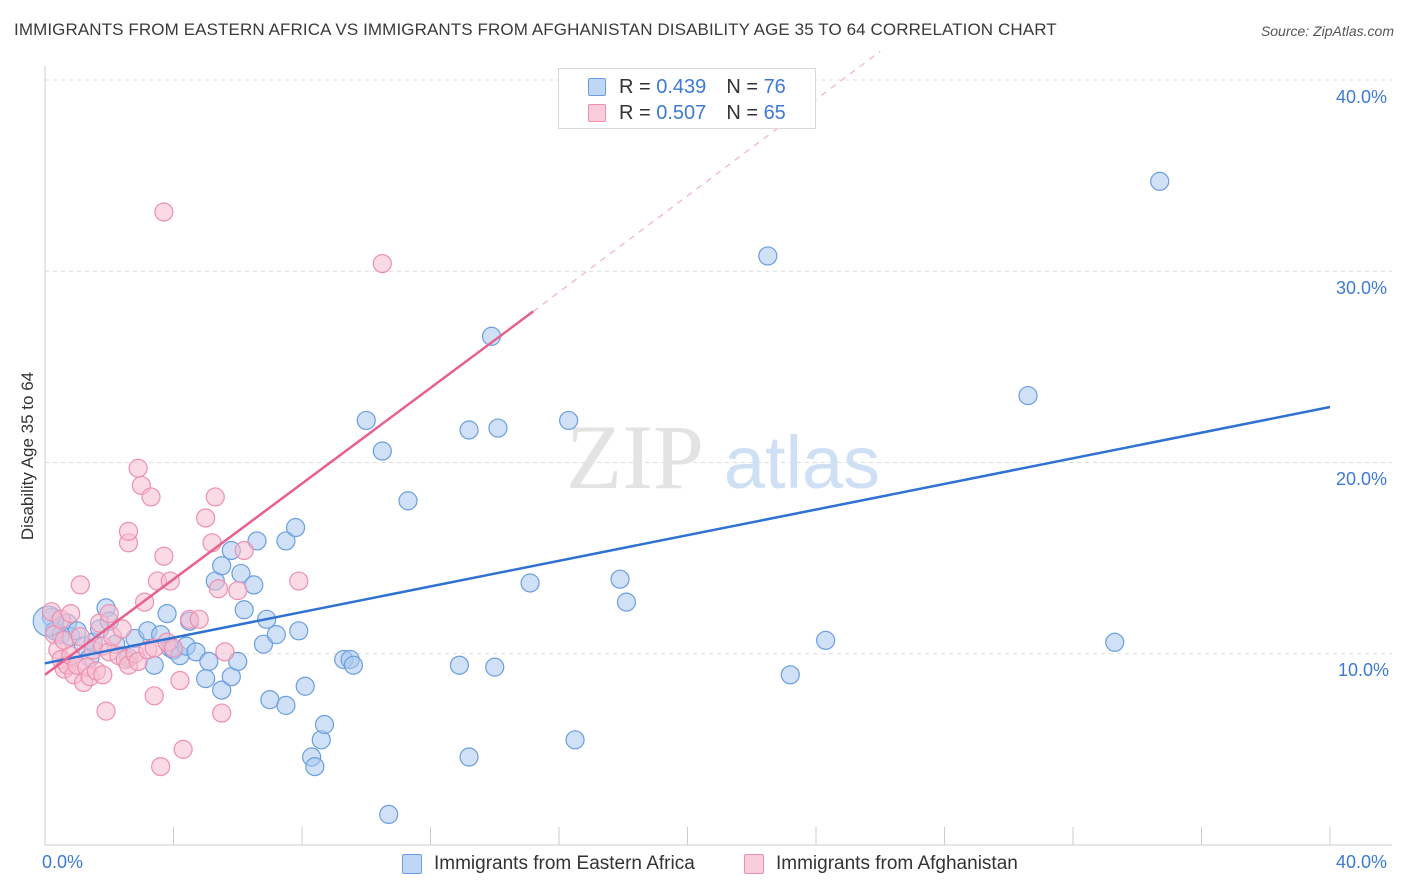  I want to click on x-tick-label: 0.0%, so click(63, 862).